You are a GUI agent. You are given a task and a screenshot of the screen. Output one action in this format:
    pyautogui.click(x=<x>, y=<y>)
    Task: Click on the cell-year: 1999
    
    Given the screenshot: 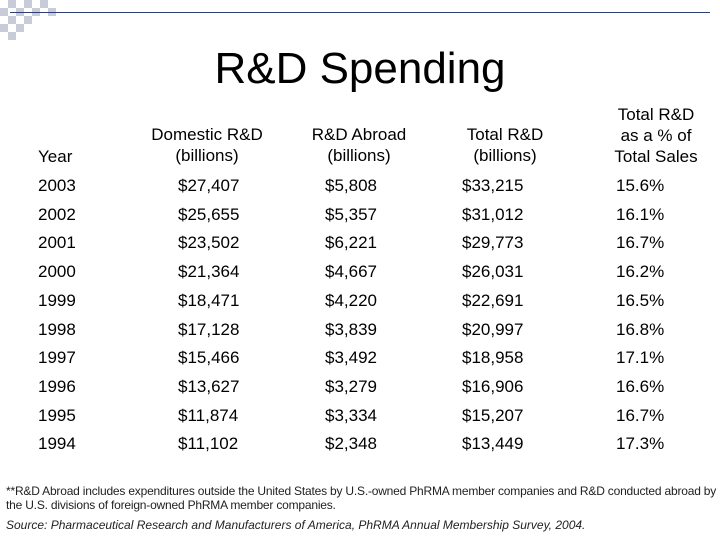 What is the action you would take?
    pyautogui.click(x=57, y=300)
    